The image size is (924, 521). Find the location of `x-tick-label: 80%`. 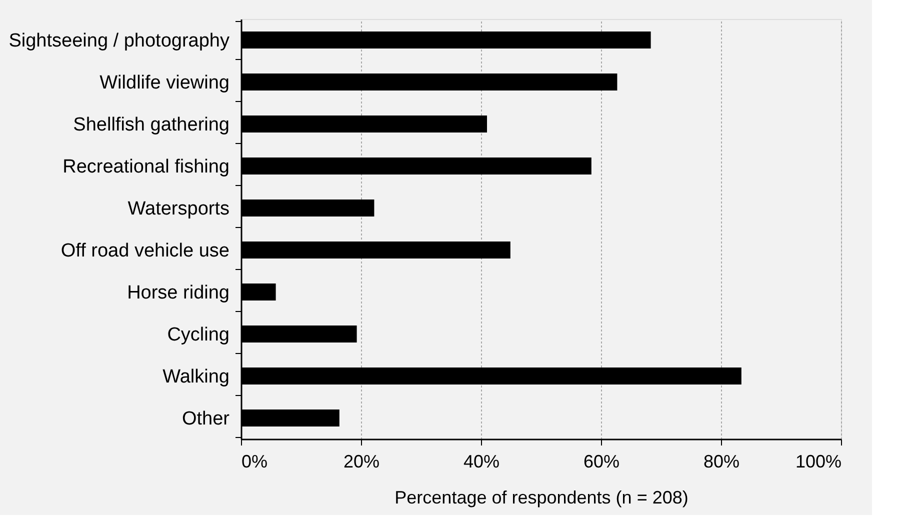

x-tick-label: 80% is located at coordinates (721, 462).